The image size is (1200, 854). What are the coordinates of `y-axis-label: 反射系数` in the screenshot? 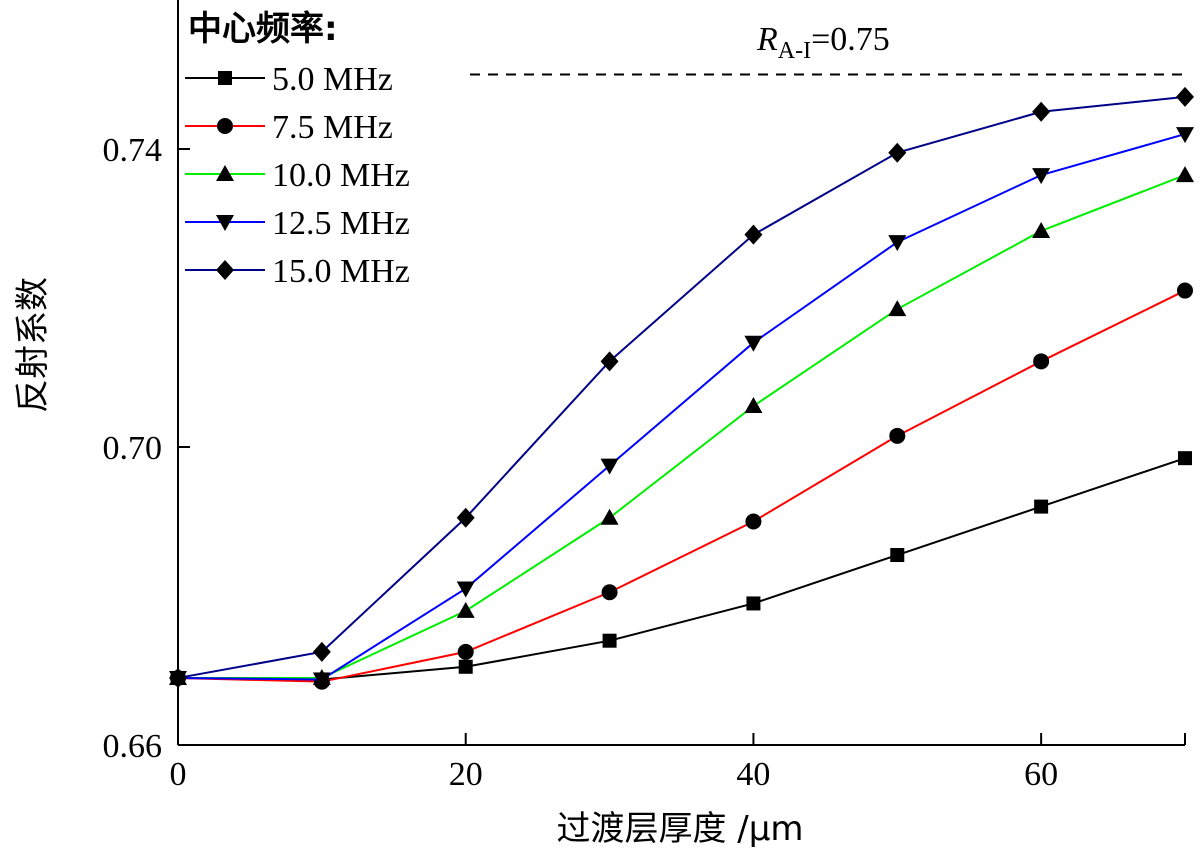 It's located at (33, 345).